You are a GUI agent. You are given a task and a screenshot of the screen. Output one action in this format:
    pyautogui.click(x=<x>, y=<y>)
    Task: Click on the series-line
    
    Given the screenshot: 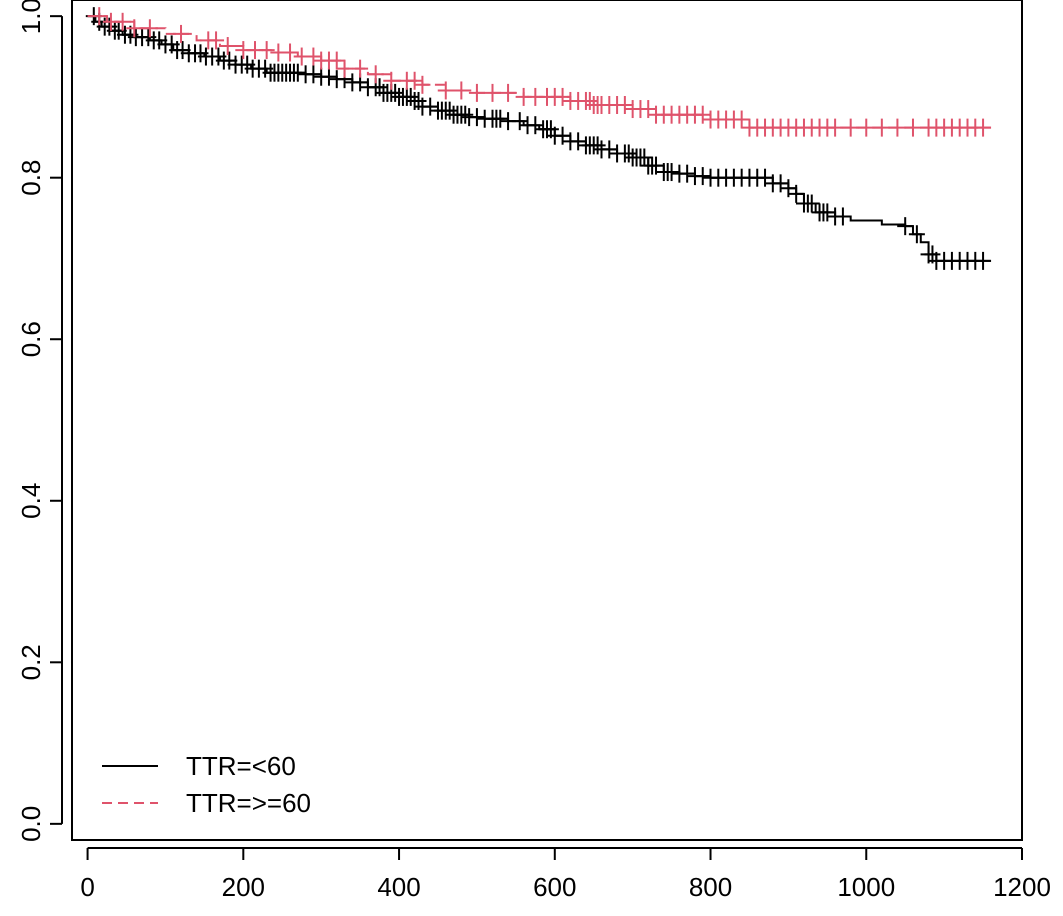 What is the action you would take?
    pyautogui.click(x=539, y=72)
    